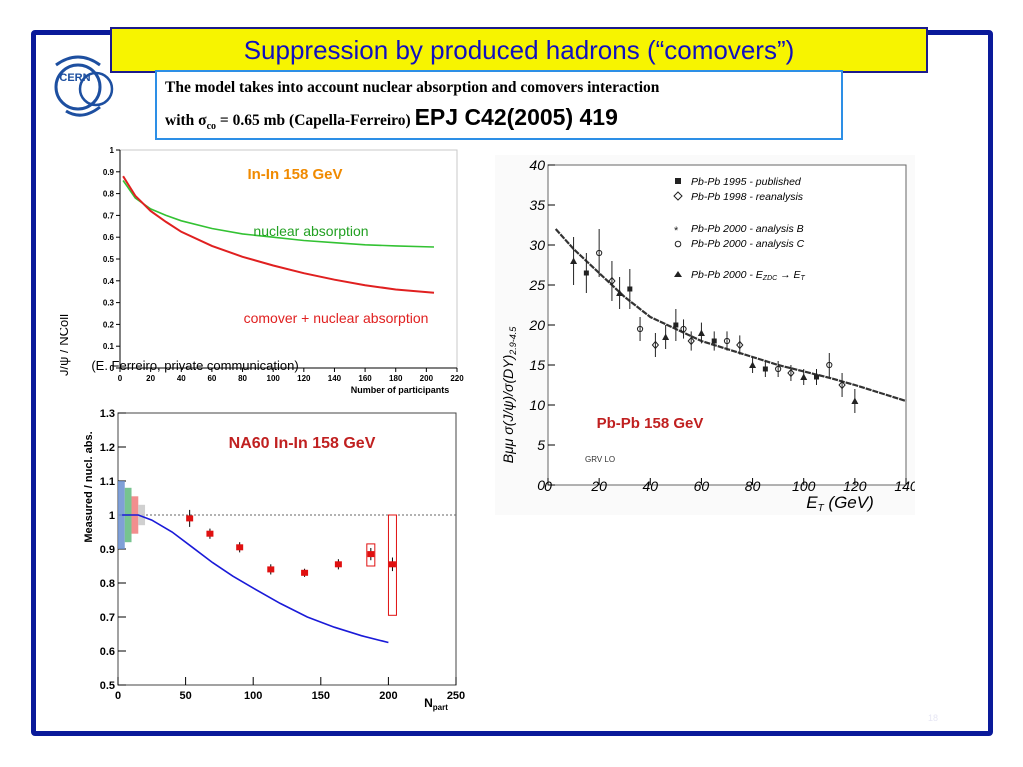  What do you see at coordinates (849, 502) in the screenshot?
I see `chart3-xlabel-suffix: (GeV)` at bounding box center [849, 502].